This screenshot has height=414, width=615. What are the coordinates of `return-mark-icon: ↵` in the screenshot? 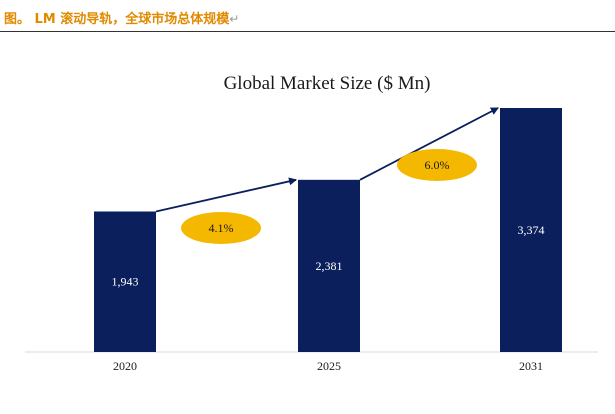 It's located at (234, 19).